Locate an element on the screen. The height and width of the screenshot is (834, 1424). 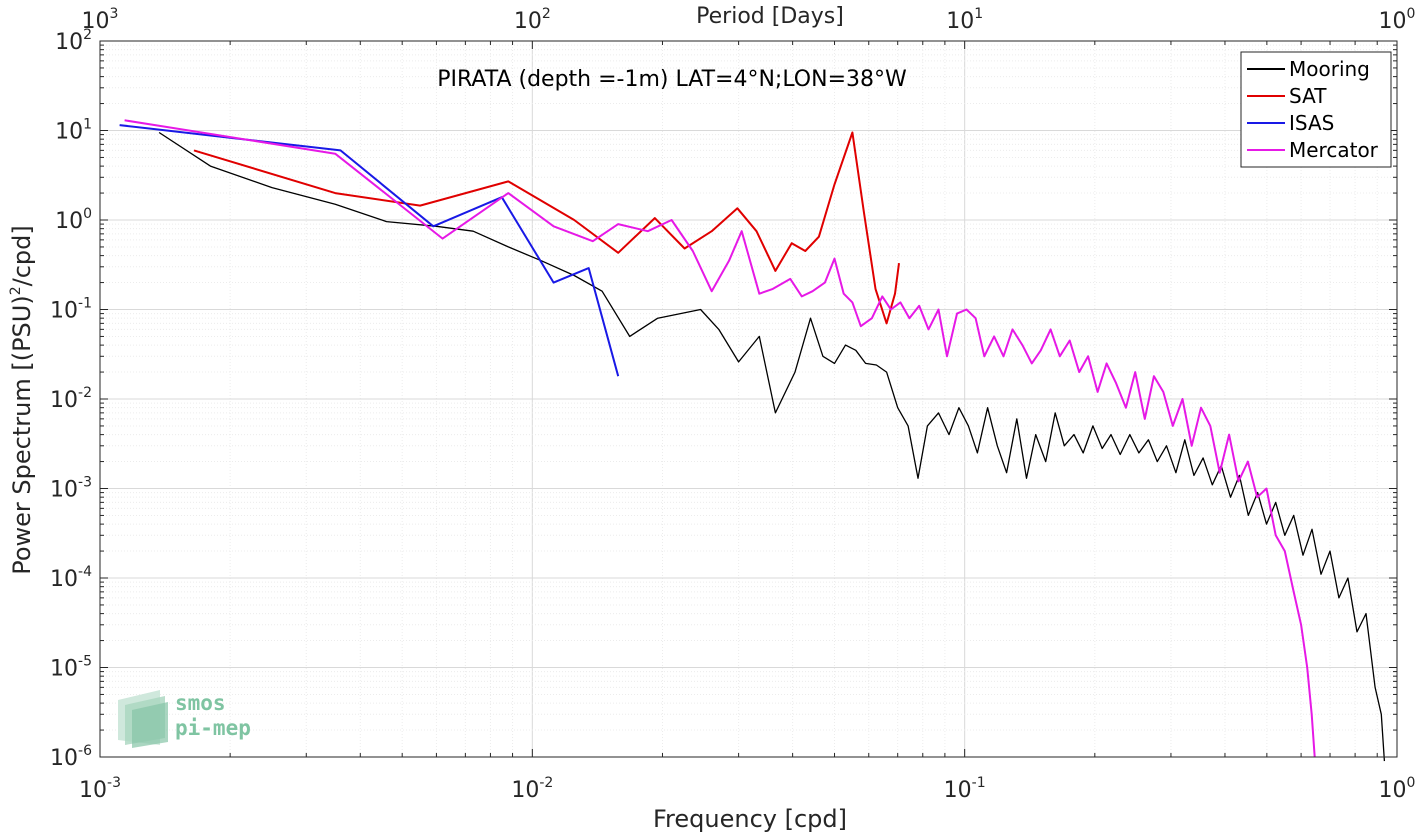
top-tick-label: 102 is located at coordinates (532, 20).